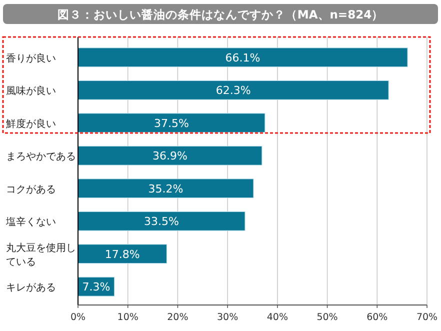 This screenshot has width=441, height=331. I want to click on data-label: 33.5%, so click(161, 221).